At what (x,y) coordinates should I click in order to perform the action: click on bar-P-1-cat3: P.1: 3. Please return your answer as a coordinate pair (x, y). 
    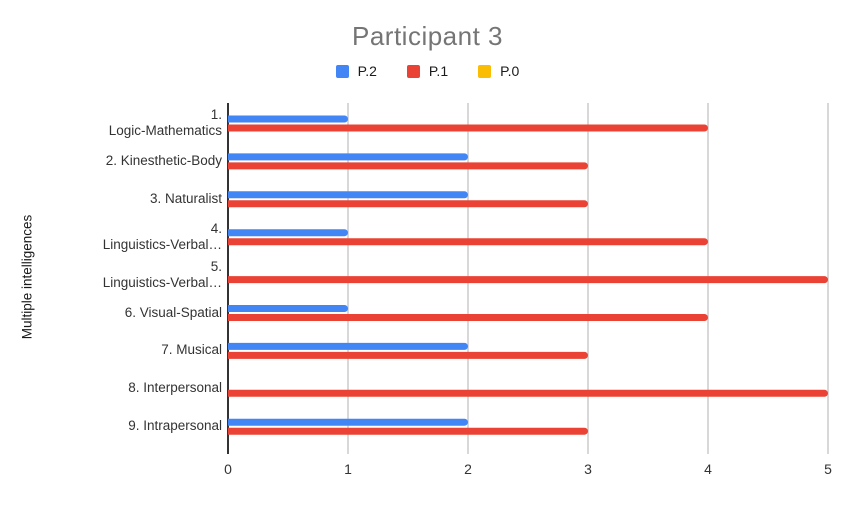
    Looking at the image, I should click on (408, 204).